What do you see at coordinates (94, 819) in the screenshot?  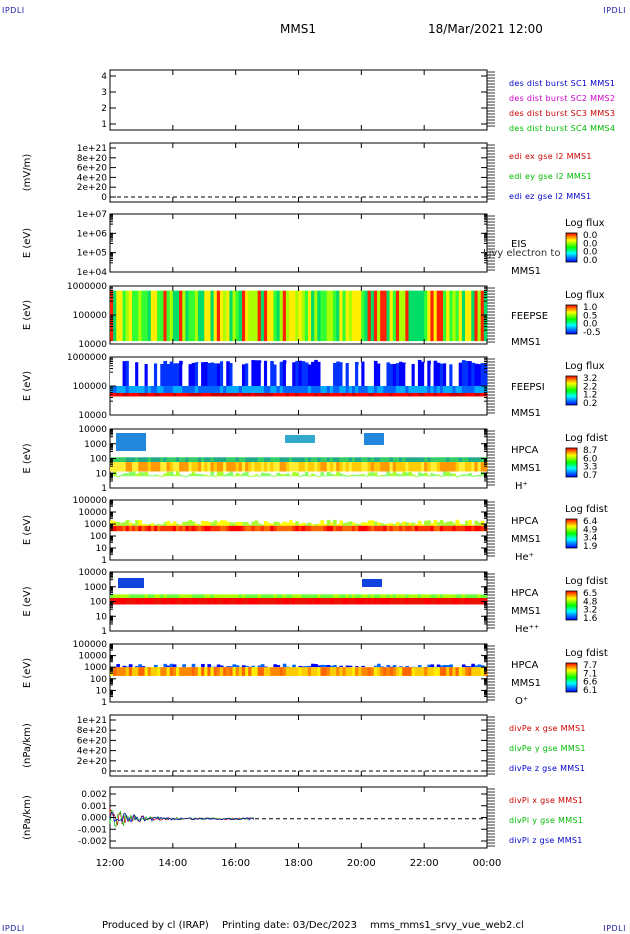 I see `y-tick-label: 0.000` at bounding box center [94, 819].